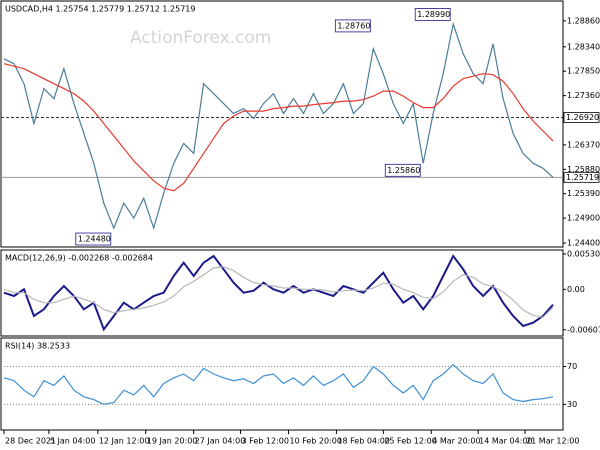 Image resolution: width=600 pixels, height=450 pixels. Describe the element at coordinates (172, 441) in the screenshot. I see `x-tick-label: 19 Jan 20:00` at that location.